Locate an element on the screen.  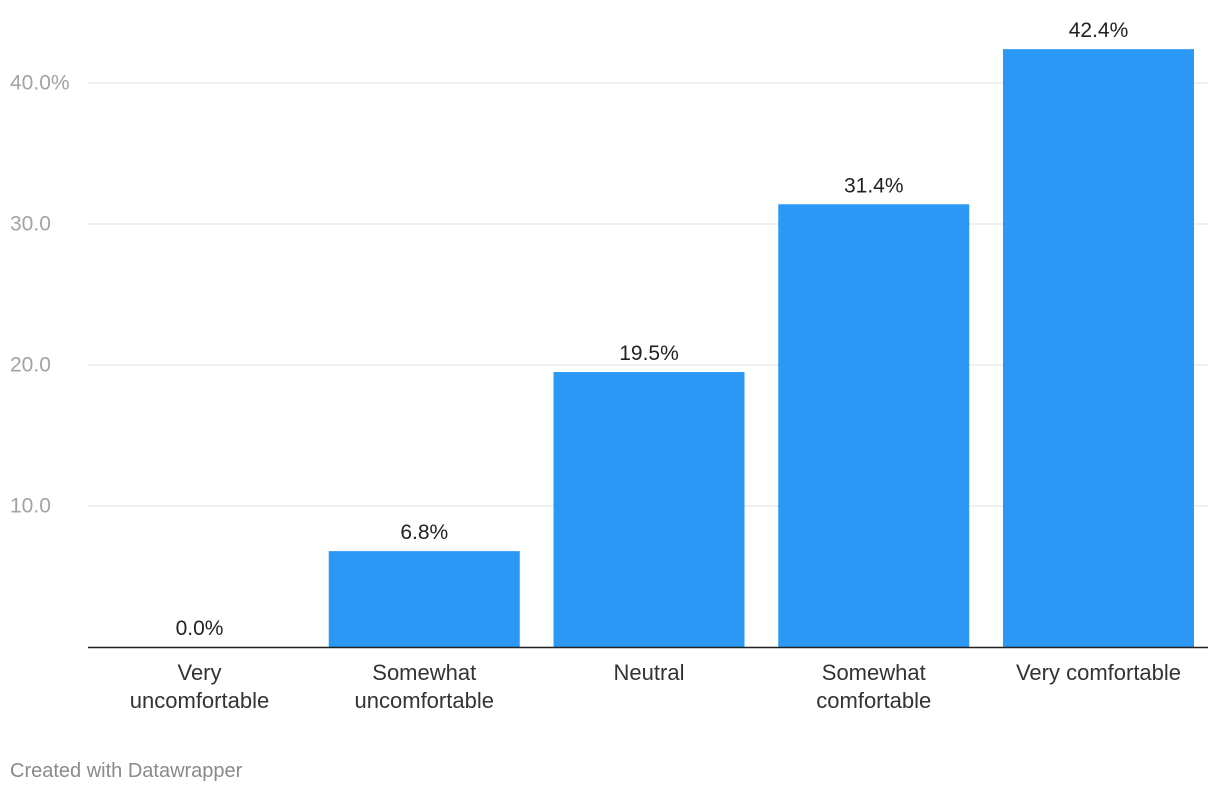
x-tick-label: Neutral is located at coordinates (649, 672).